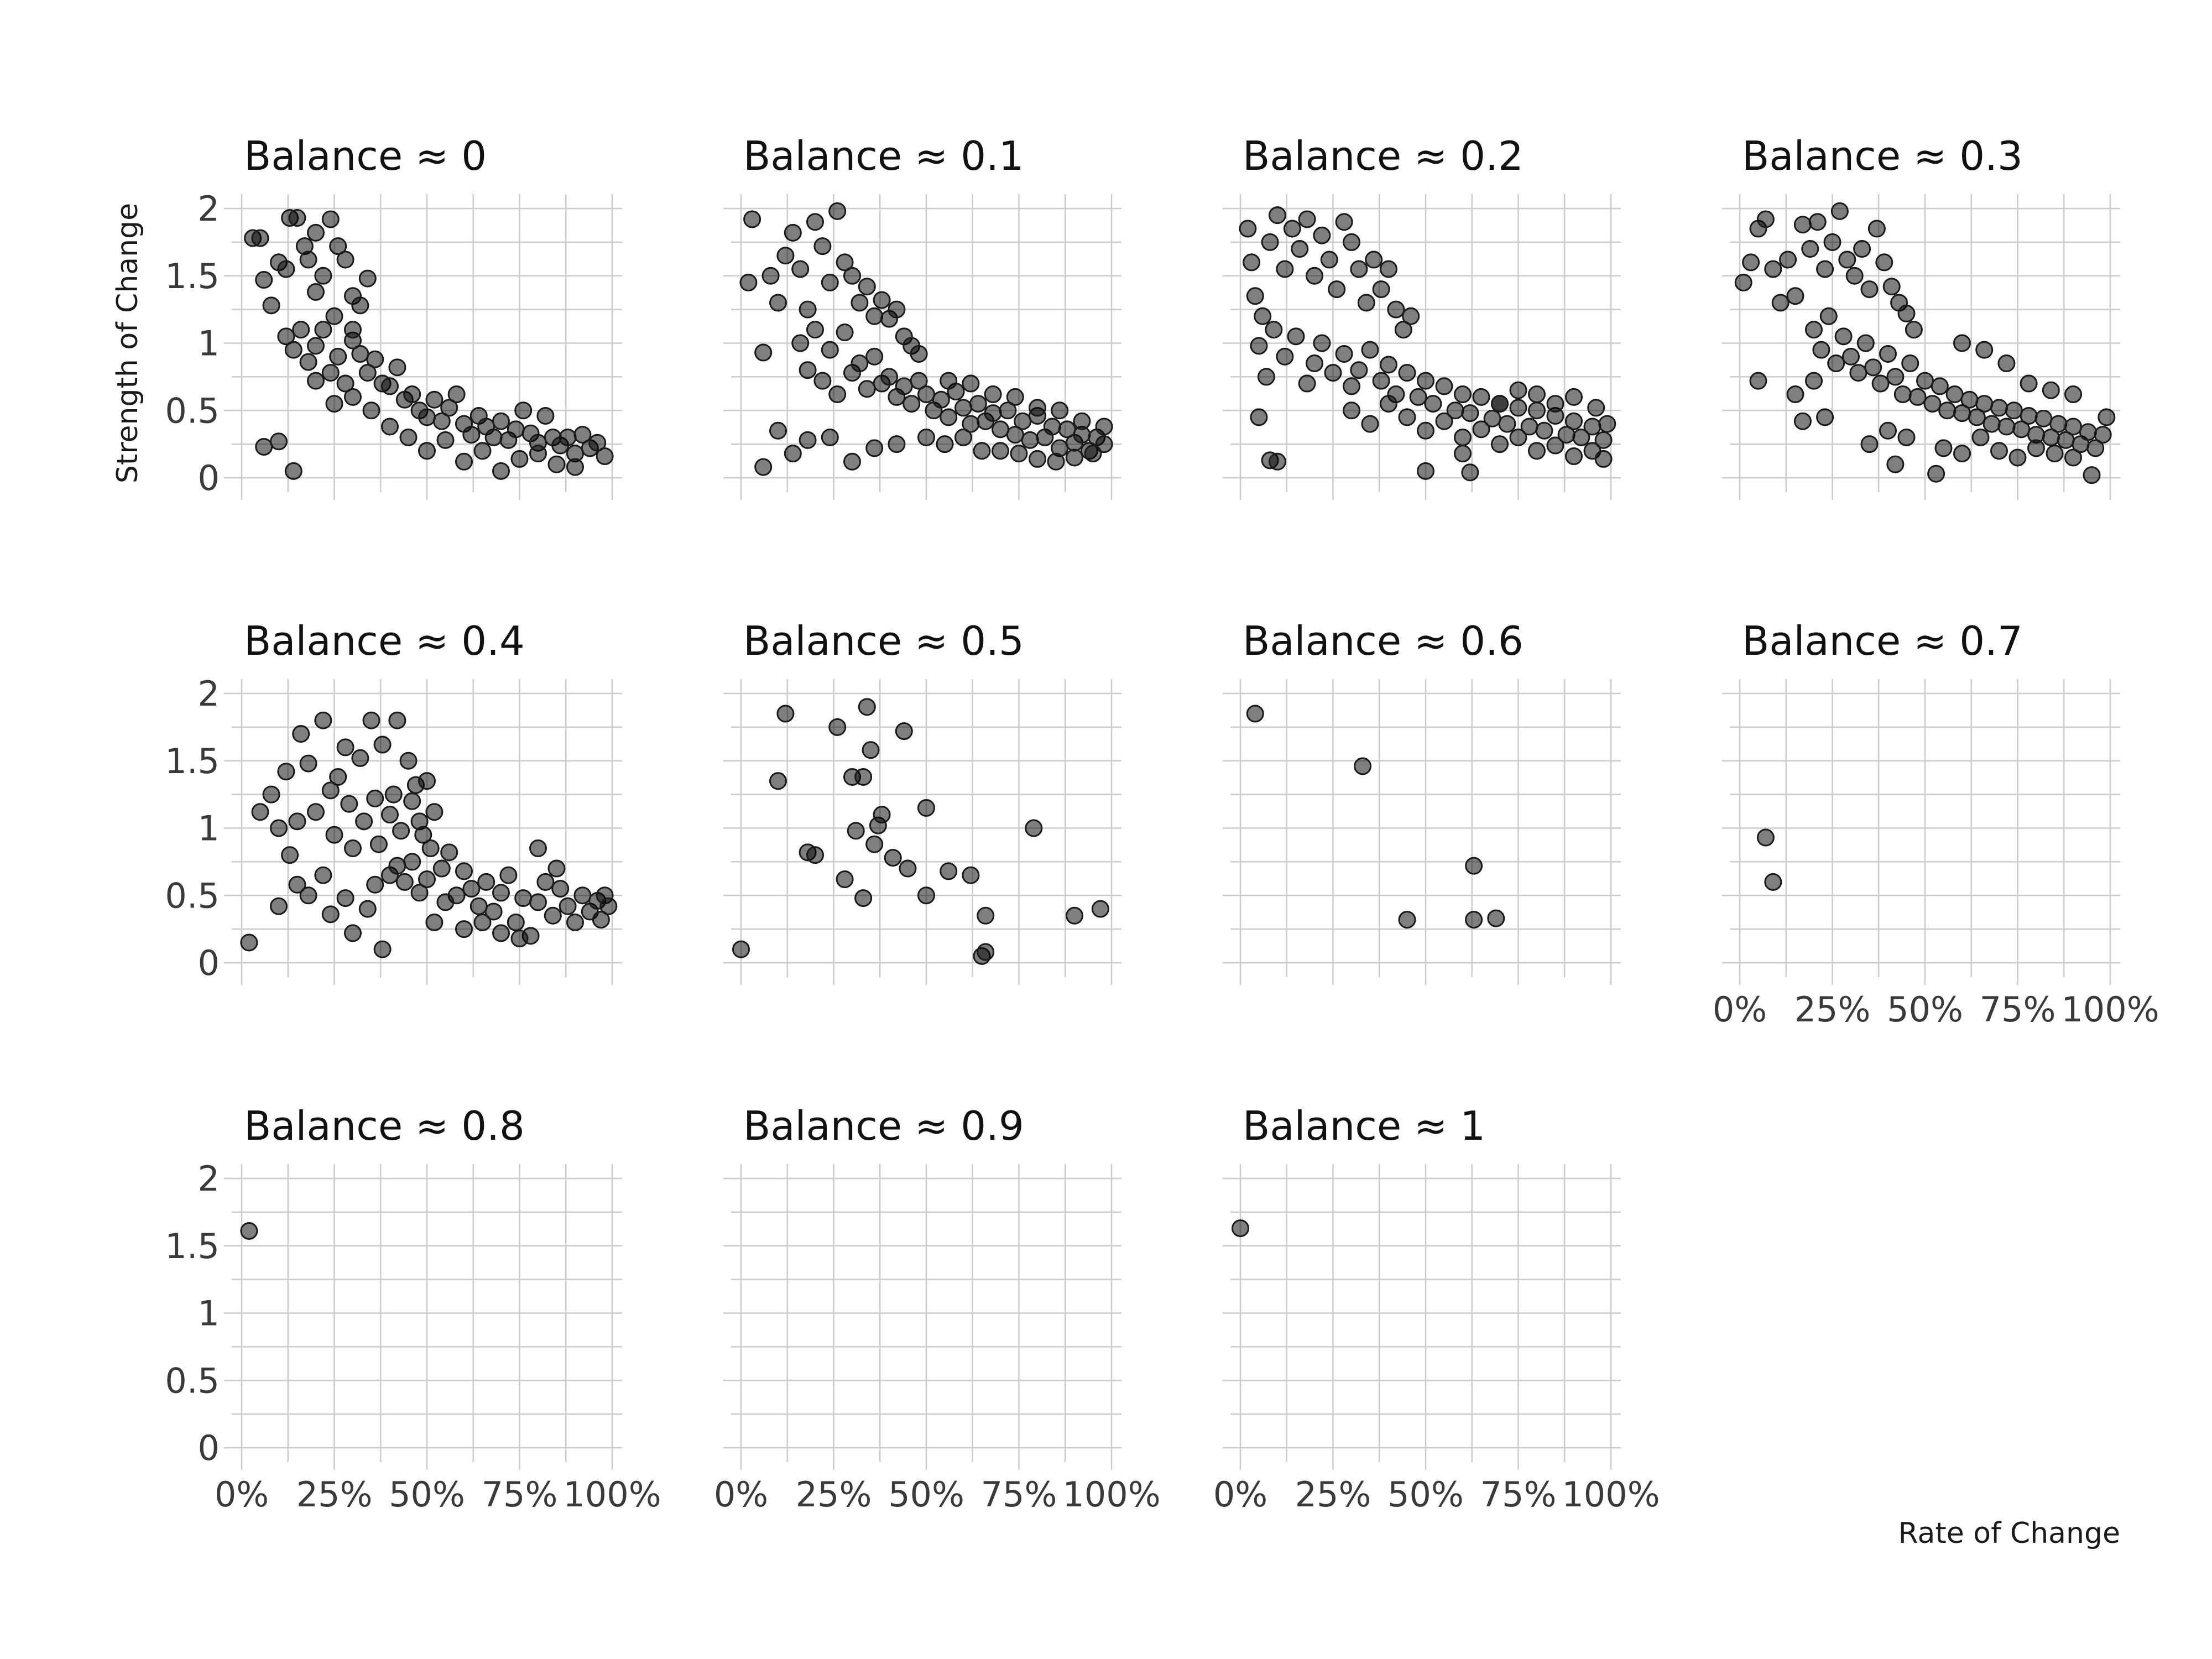 This screenshot has height=1659, width=2212. Describe the element at coordinates (938, 1309) in the screenshot. I see `facet-panel-9: Balance ≈ 0.9 0% 25% 50% 75% 100%` at that location.